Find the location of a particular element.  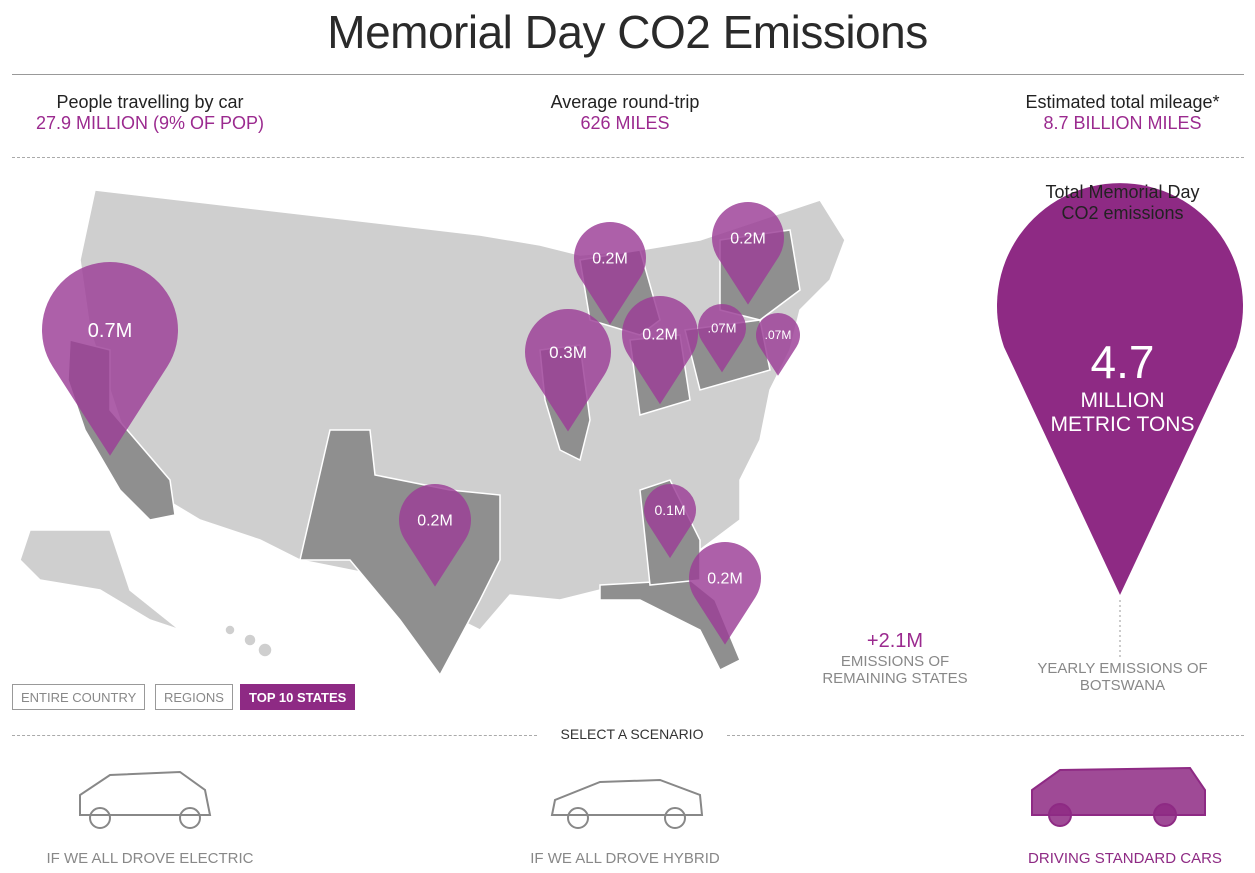

stat-label: People travelling by car is located at coordinates (150, 102).